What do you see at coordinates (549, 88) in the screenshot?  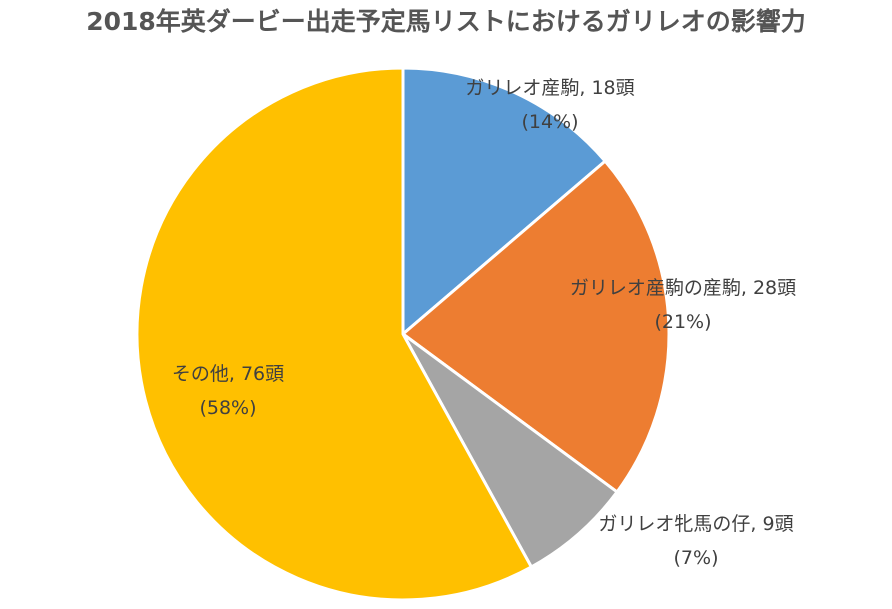 I see `slice-label-1: ガリレオ産駒, 18頭` at bounding box center [549, 88].